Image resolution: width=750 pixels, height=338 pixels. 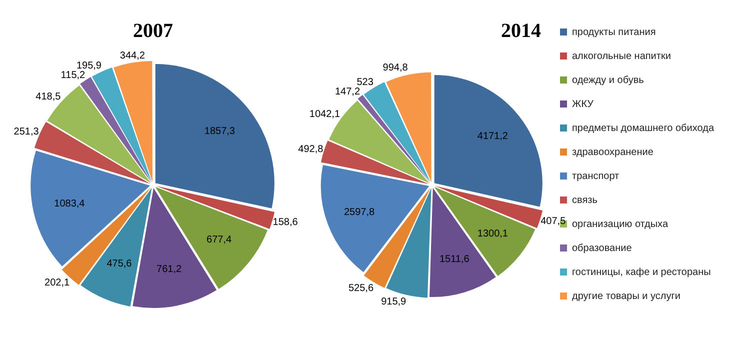 What do you see at coordinates (553, 222) in the screenshot?
I see `data-label: 407,5` at bounding box center [553, 222].